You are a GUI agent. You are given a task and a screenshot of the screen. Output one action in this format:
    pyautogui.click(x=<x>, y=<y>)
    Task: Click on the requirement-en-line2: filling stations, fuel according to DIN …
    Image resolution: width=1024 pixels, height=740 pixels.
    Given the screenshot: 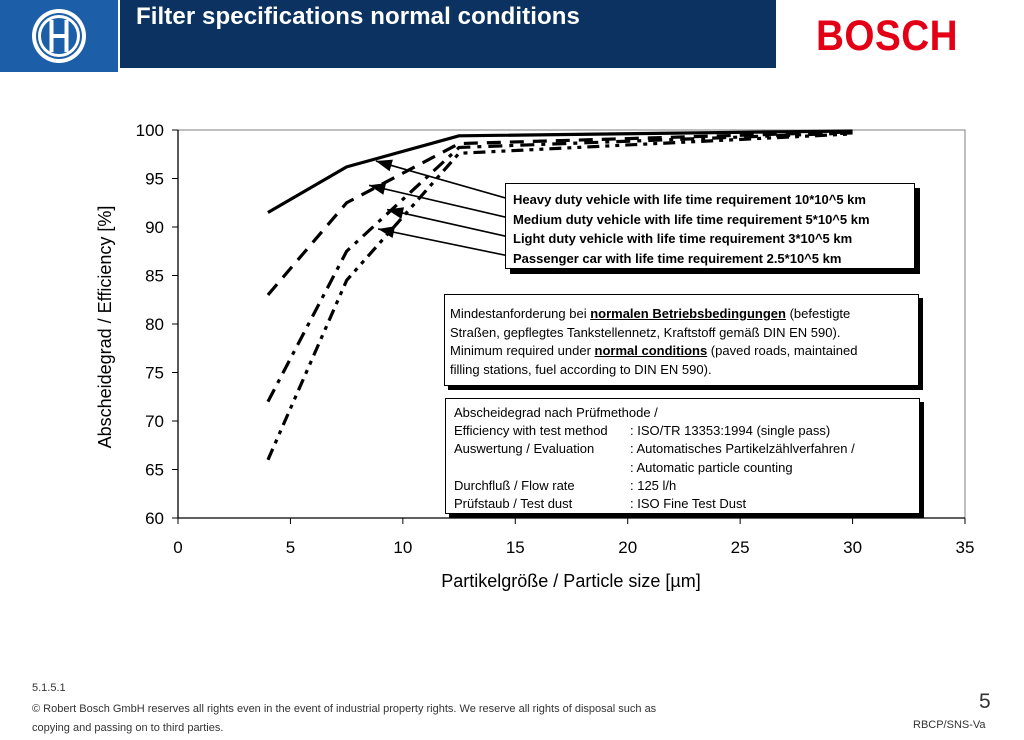 What is the action you would take?
    pyautogui.click(x=581, y=369)
    